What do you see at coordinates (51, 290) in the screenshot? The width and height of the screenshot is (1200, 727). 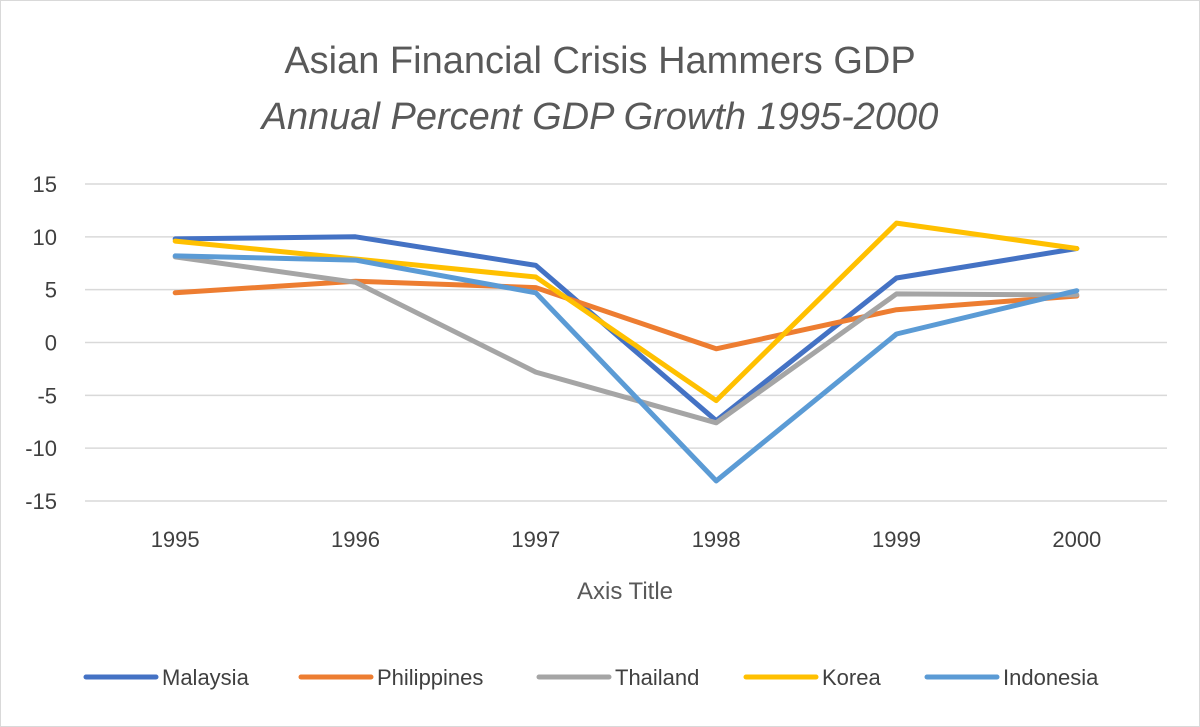 I see `y-tick-label: 5` at bounding box center [51, 290].